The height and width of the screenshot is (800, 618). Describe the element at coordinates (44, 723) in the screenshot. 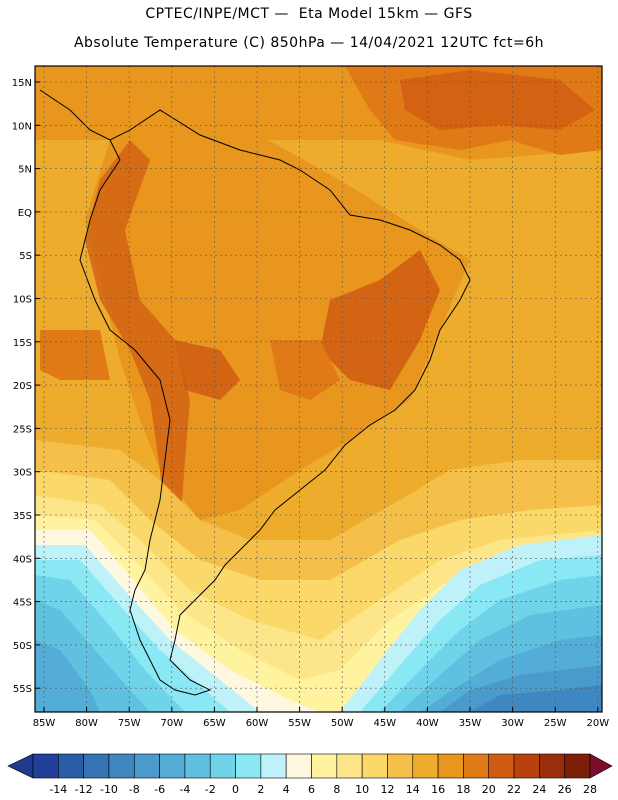

I see `lon-tick-label: 85W` at that location.